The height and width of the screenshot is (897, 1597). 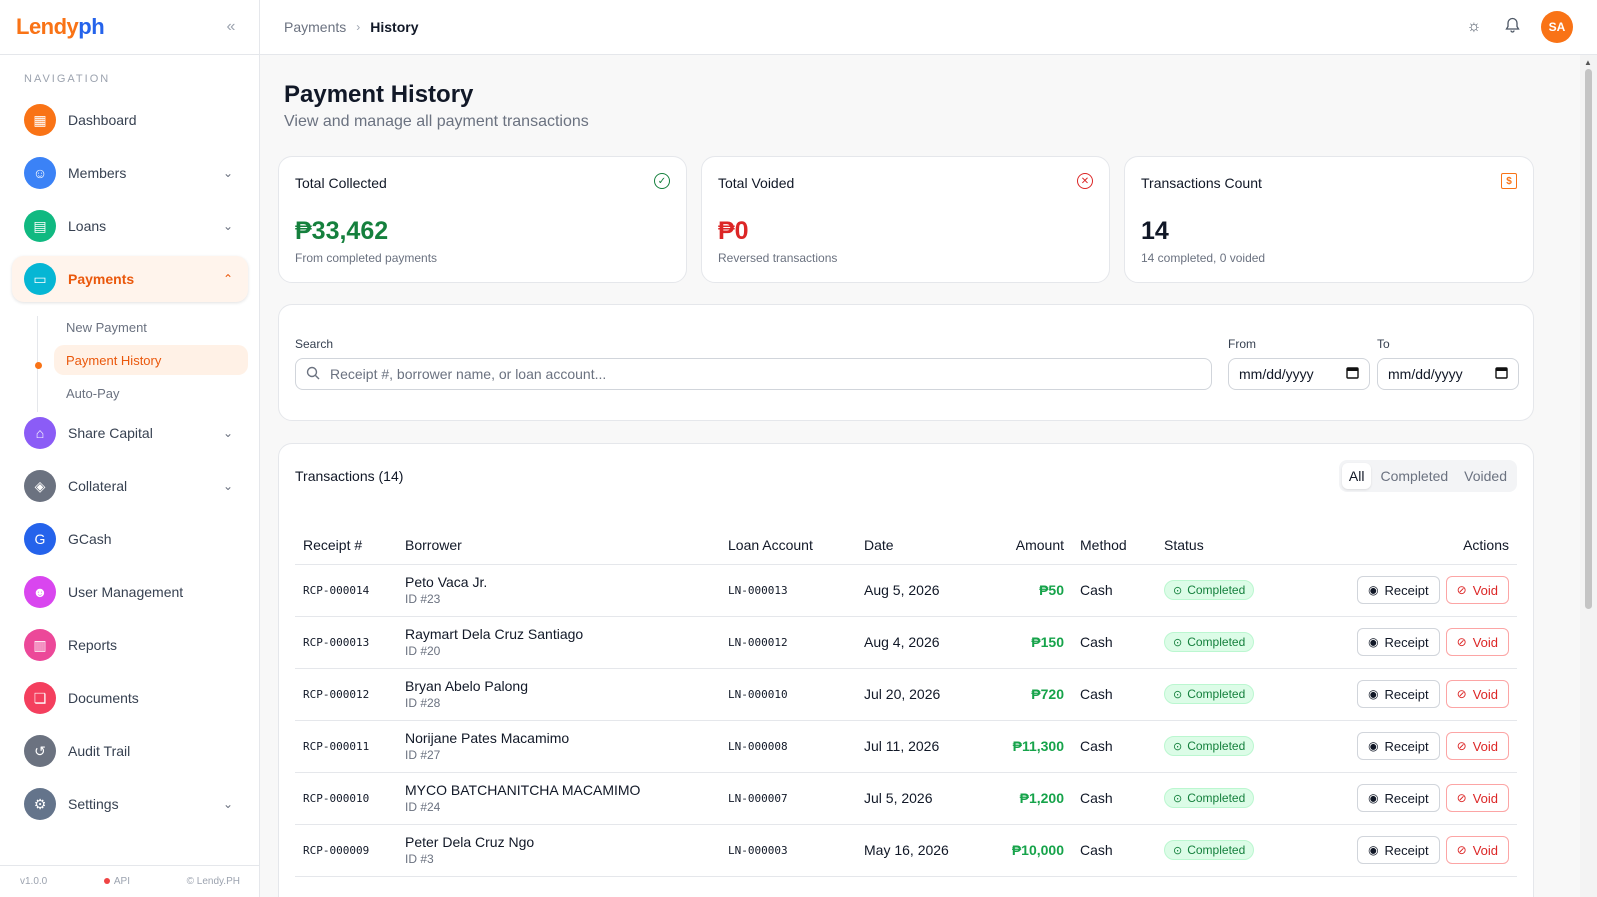 I want to click on borrower-name: MYCO BATCHANITCHA MACAMIMO, so click(x=523, y=790).